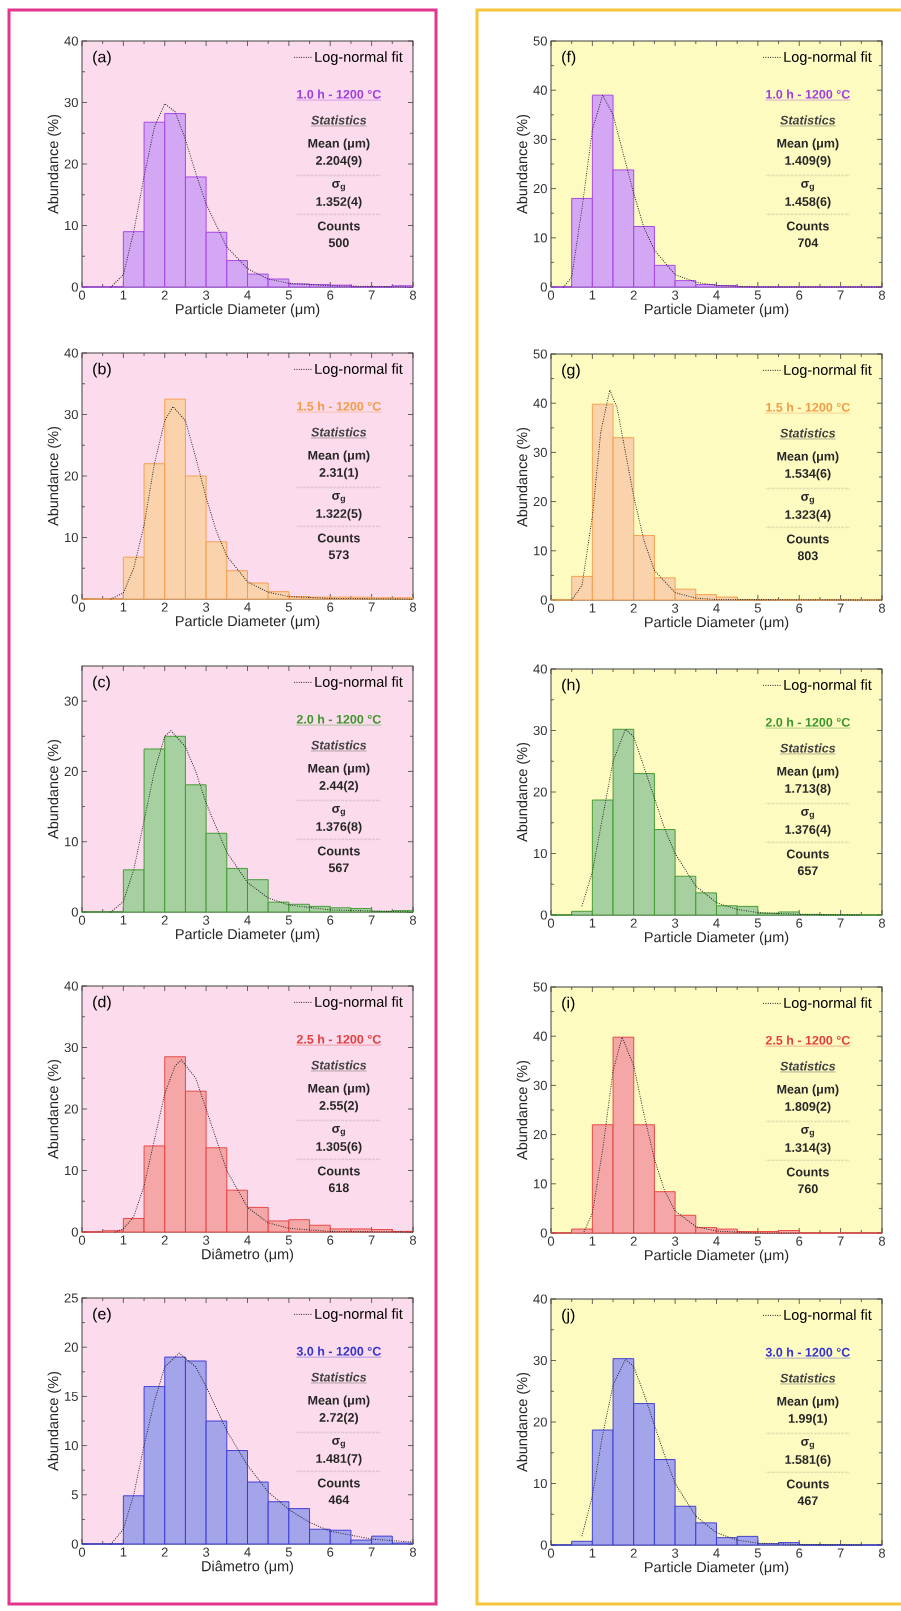 The width and height of the screenshot is (901, 1611). I want to click on annotation: Statistics, so click(808, 748).